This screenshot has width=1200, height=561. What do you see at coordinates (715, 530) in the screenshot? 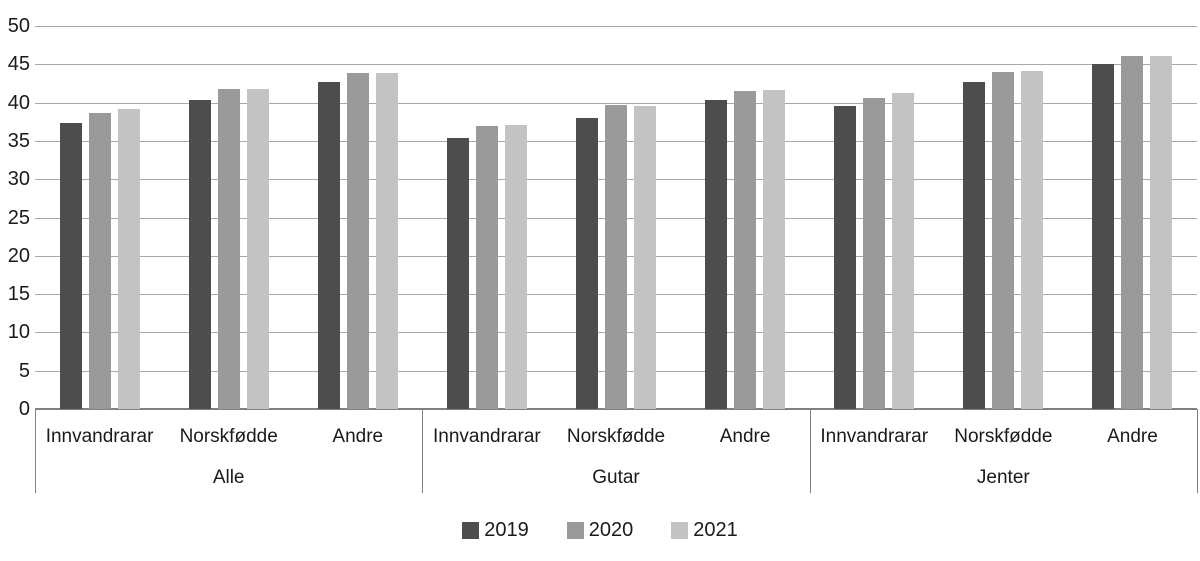
I see `legend-label: 2021` at bounding box center [715, 530].